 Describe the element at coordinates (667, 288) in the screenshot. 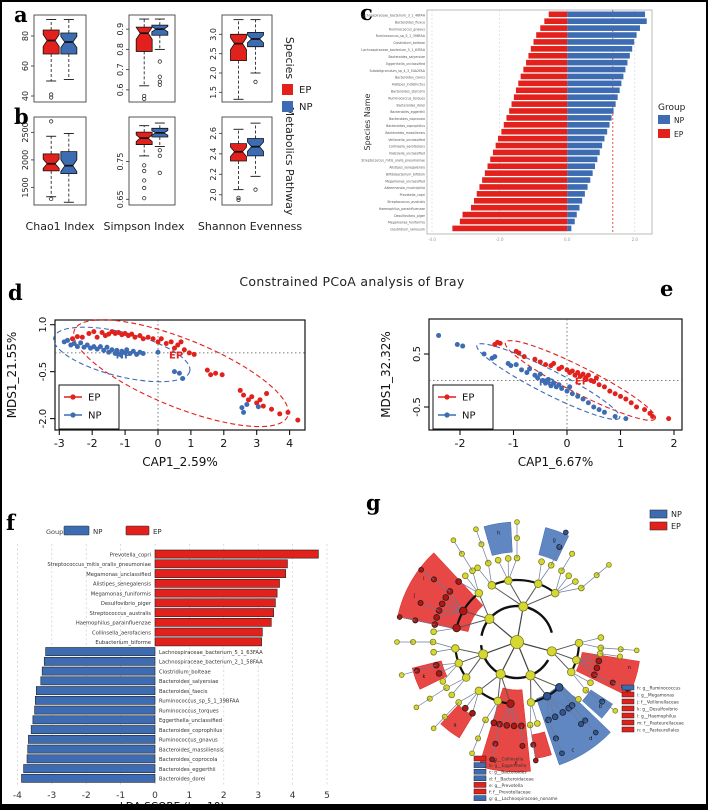

I see `panel-label-e: e` at that location.